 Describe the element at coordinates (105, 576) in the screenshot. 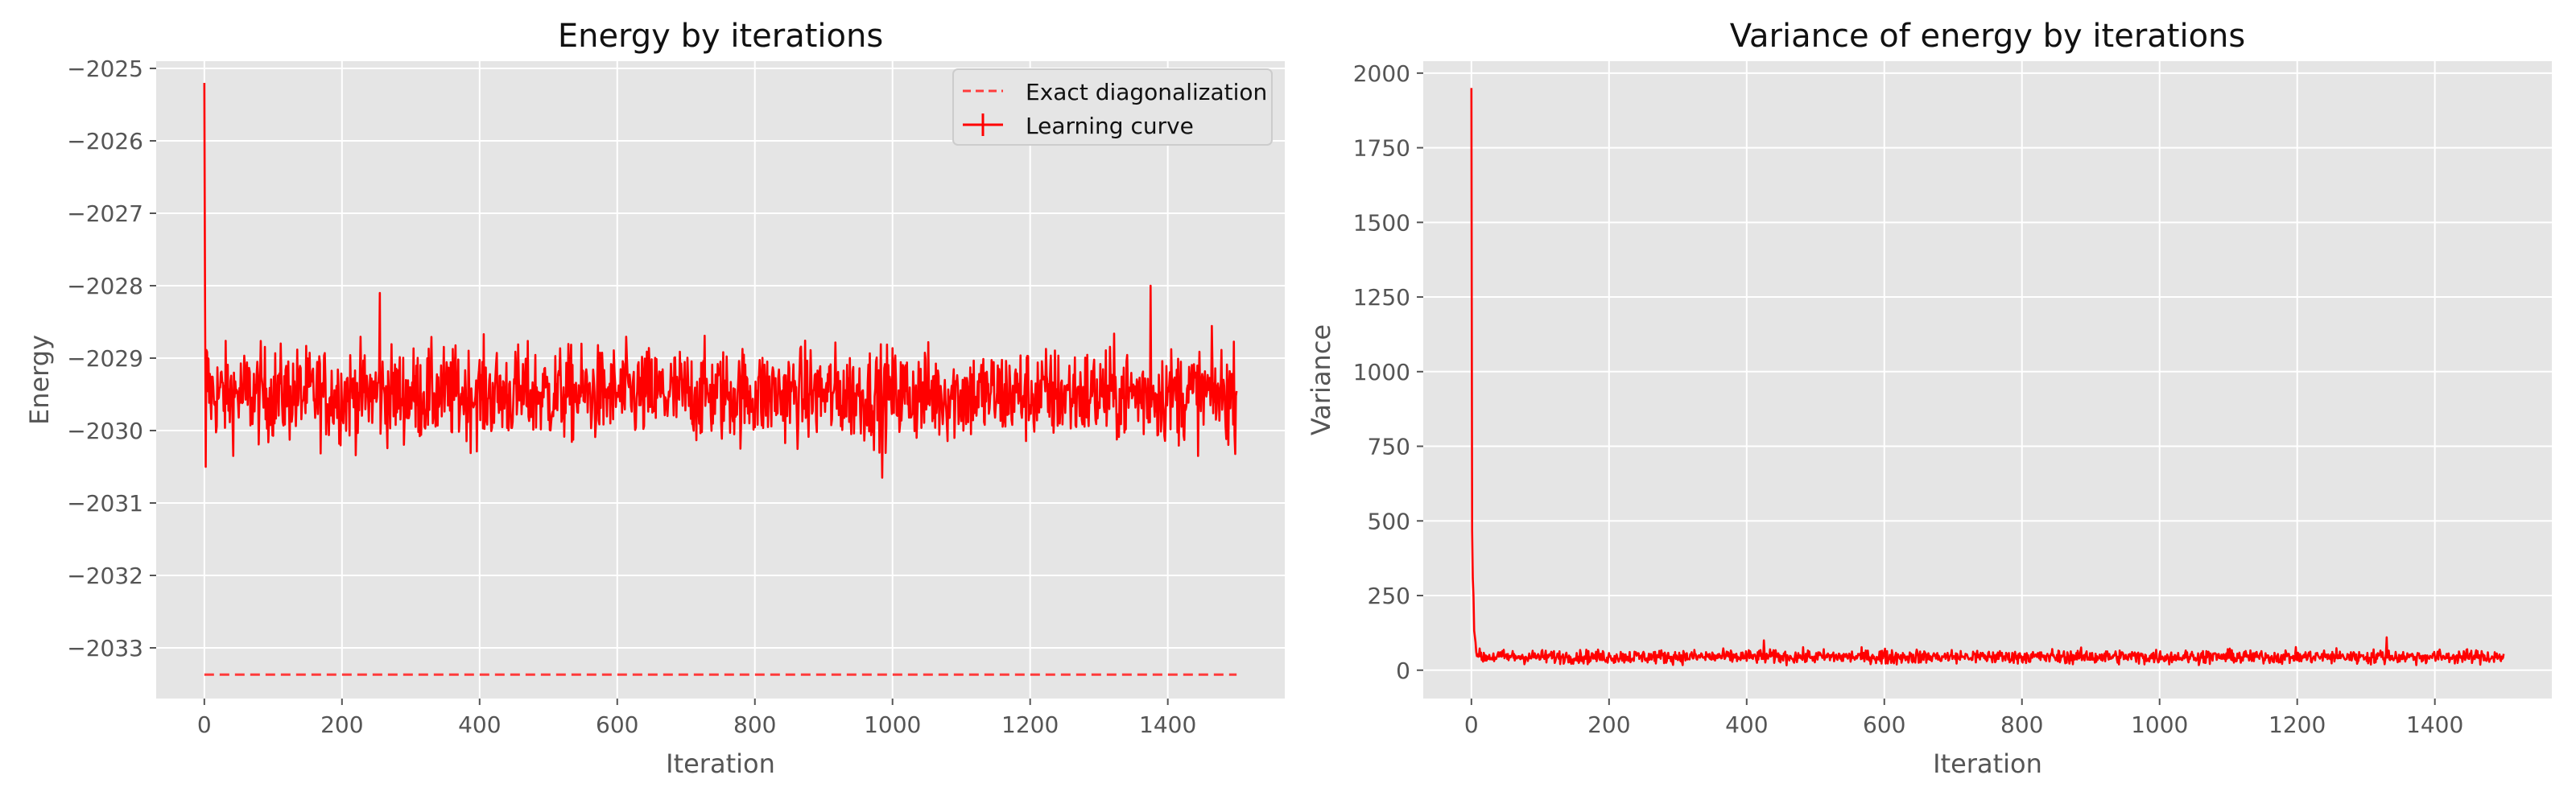

I see `y-tick-label: −2032` at that location.